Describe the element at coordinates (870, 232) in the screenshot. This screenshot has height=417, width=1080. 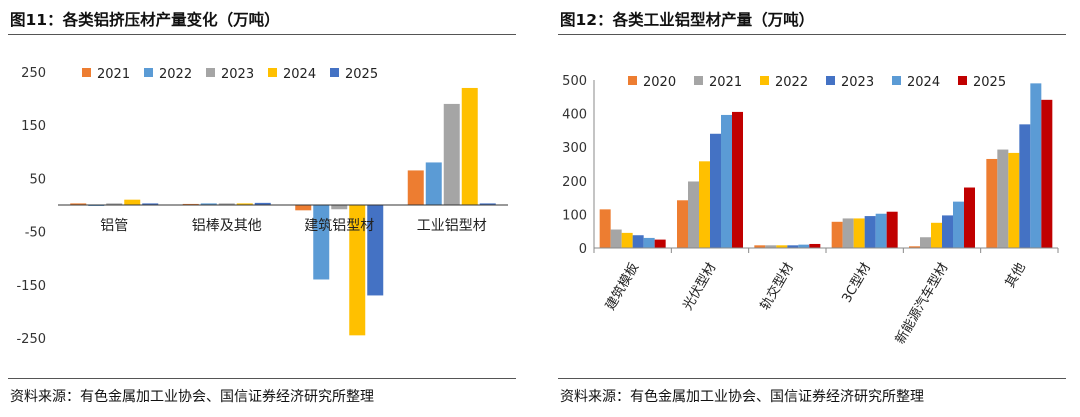
I see `bar-2023-3C型材` at that location.